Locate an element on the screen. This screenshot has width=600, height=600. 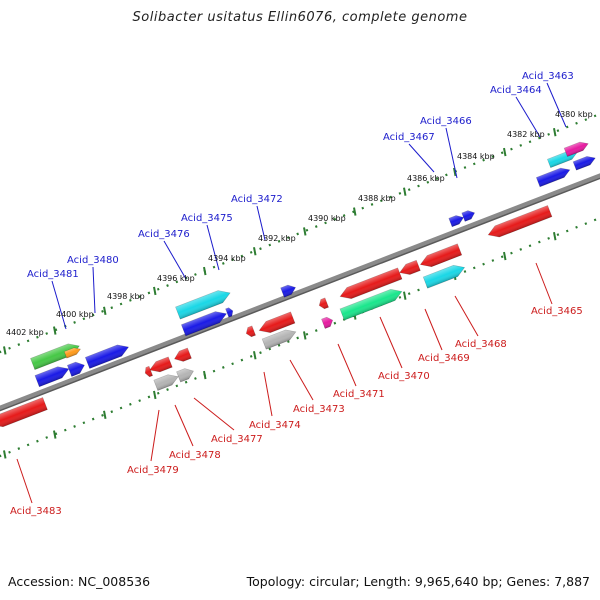
gene-label-bottom: Acid_3483 is located at coordinates (36, 511).